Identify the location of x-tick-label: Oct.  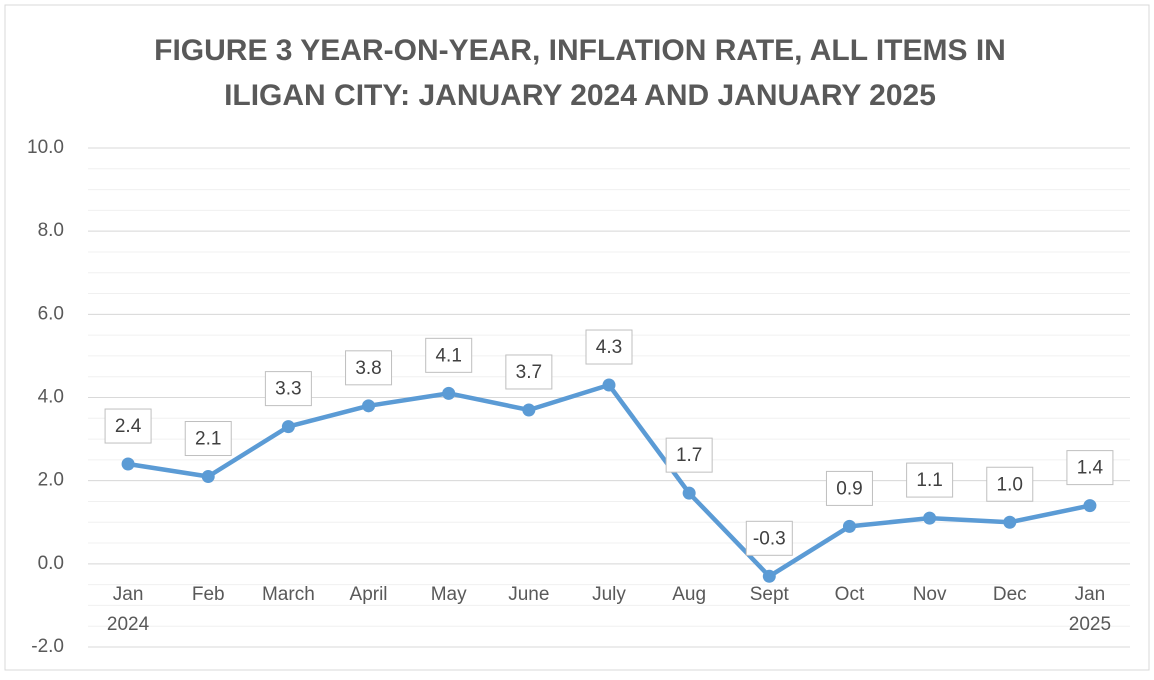
(850, 594).